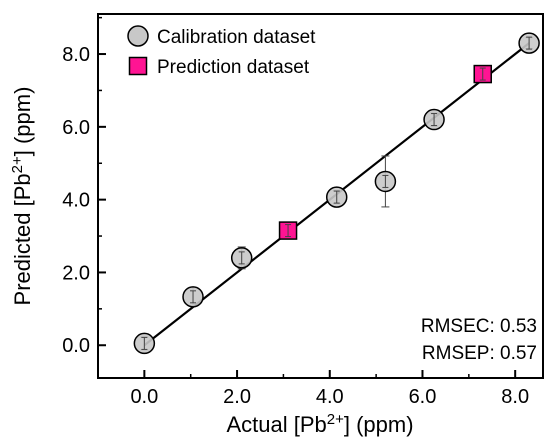 This screenshot has height=438, width=547. What do you see at coordinates (22, 239) in the screenshot?
I see `axis-title-text: Predicted [Pb` at bounding box center [22, 239].